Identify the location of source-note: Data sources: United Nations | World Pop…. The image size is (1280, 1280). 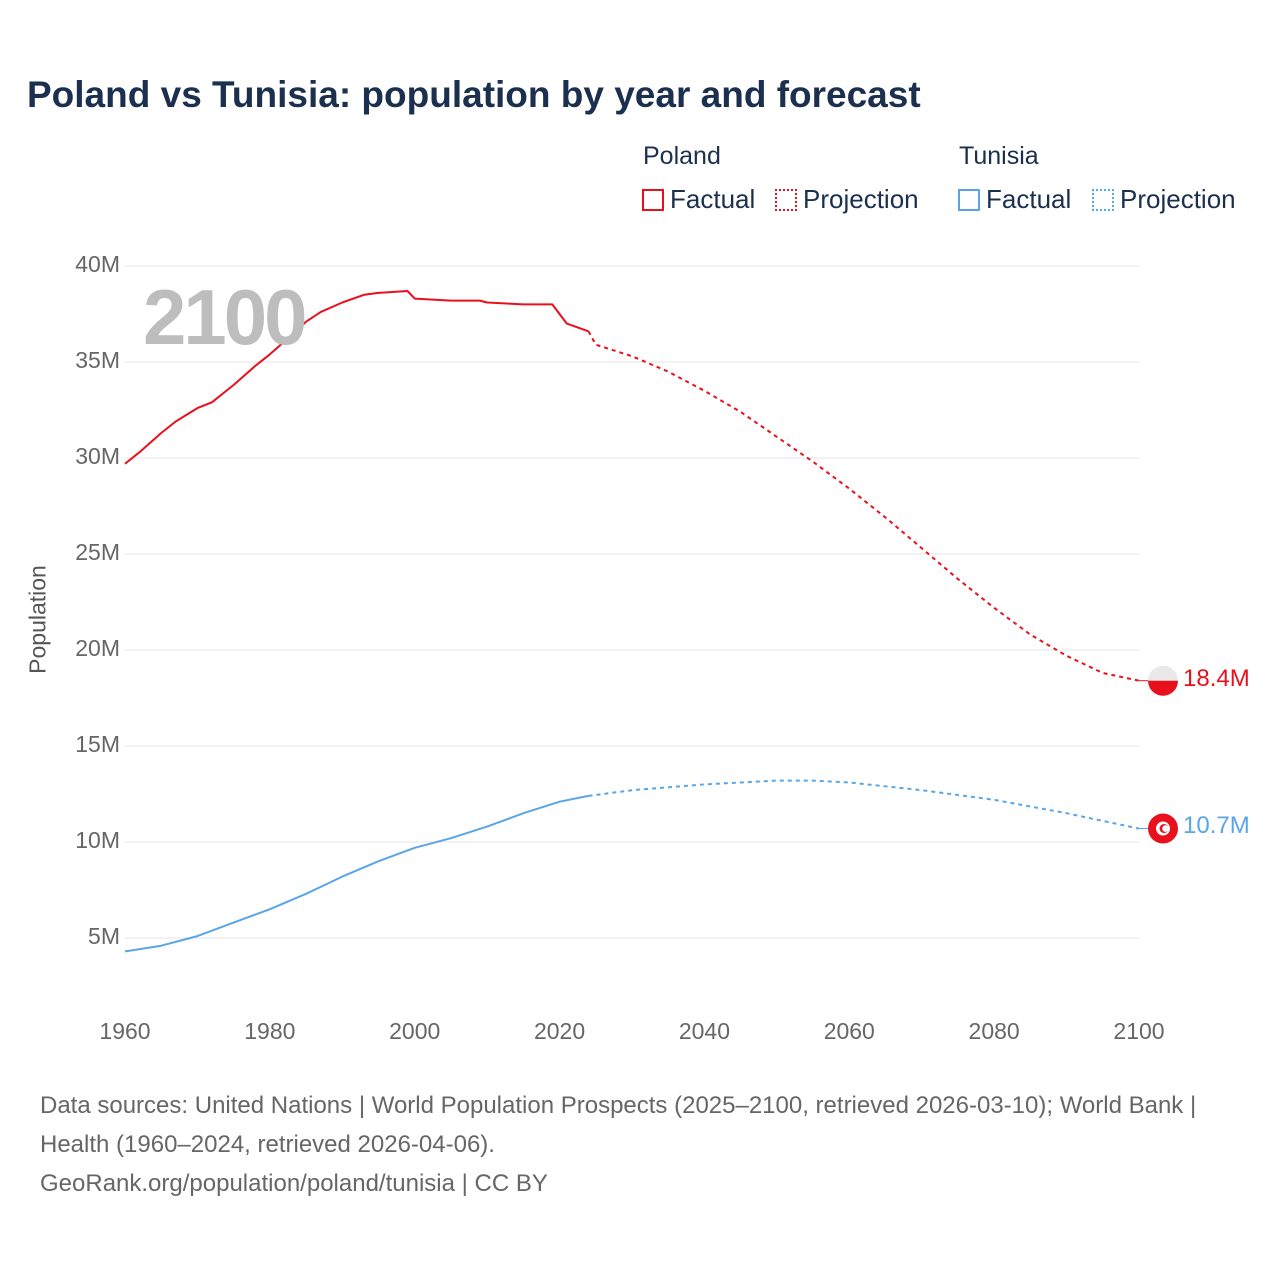
(640, 1144).